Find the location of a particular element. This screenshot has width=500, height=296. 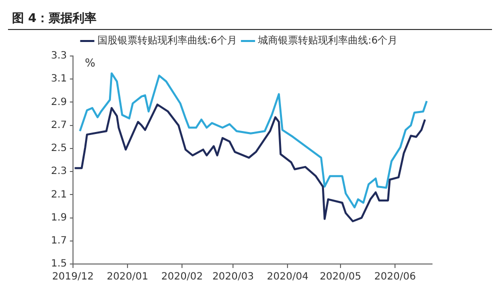

y-tick-label: 3.1 is located at coordinates (58, 79).